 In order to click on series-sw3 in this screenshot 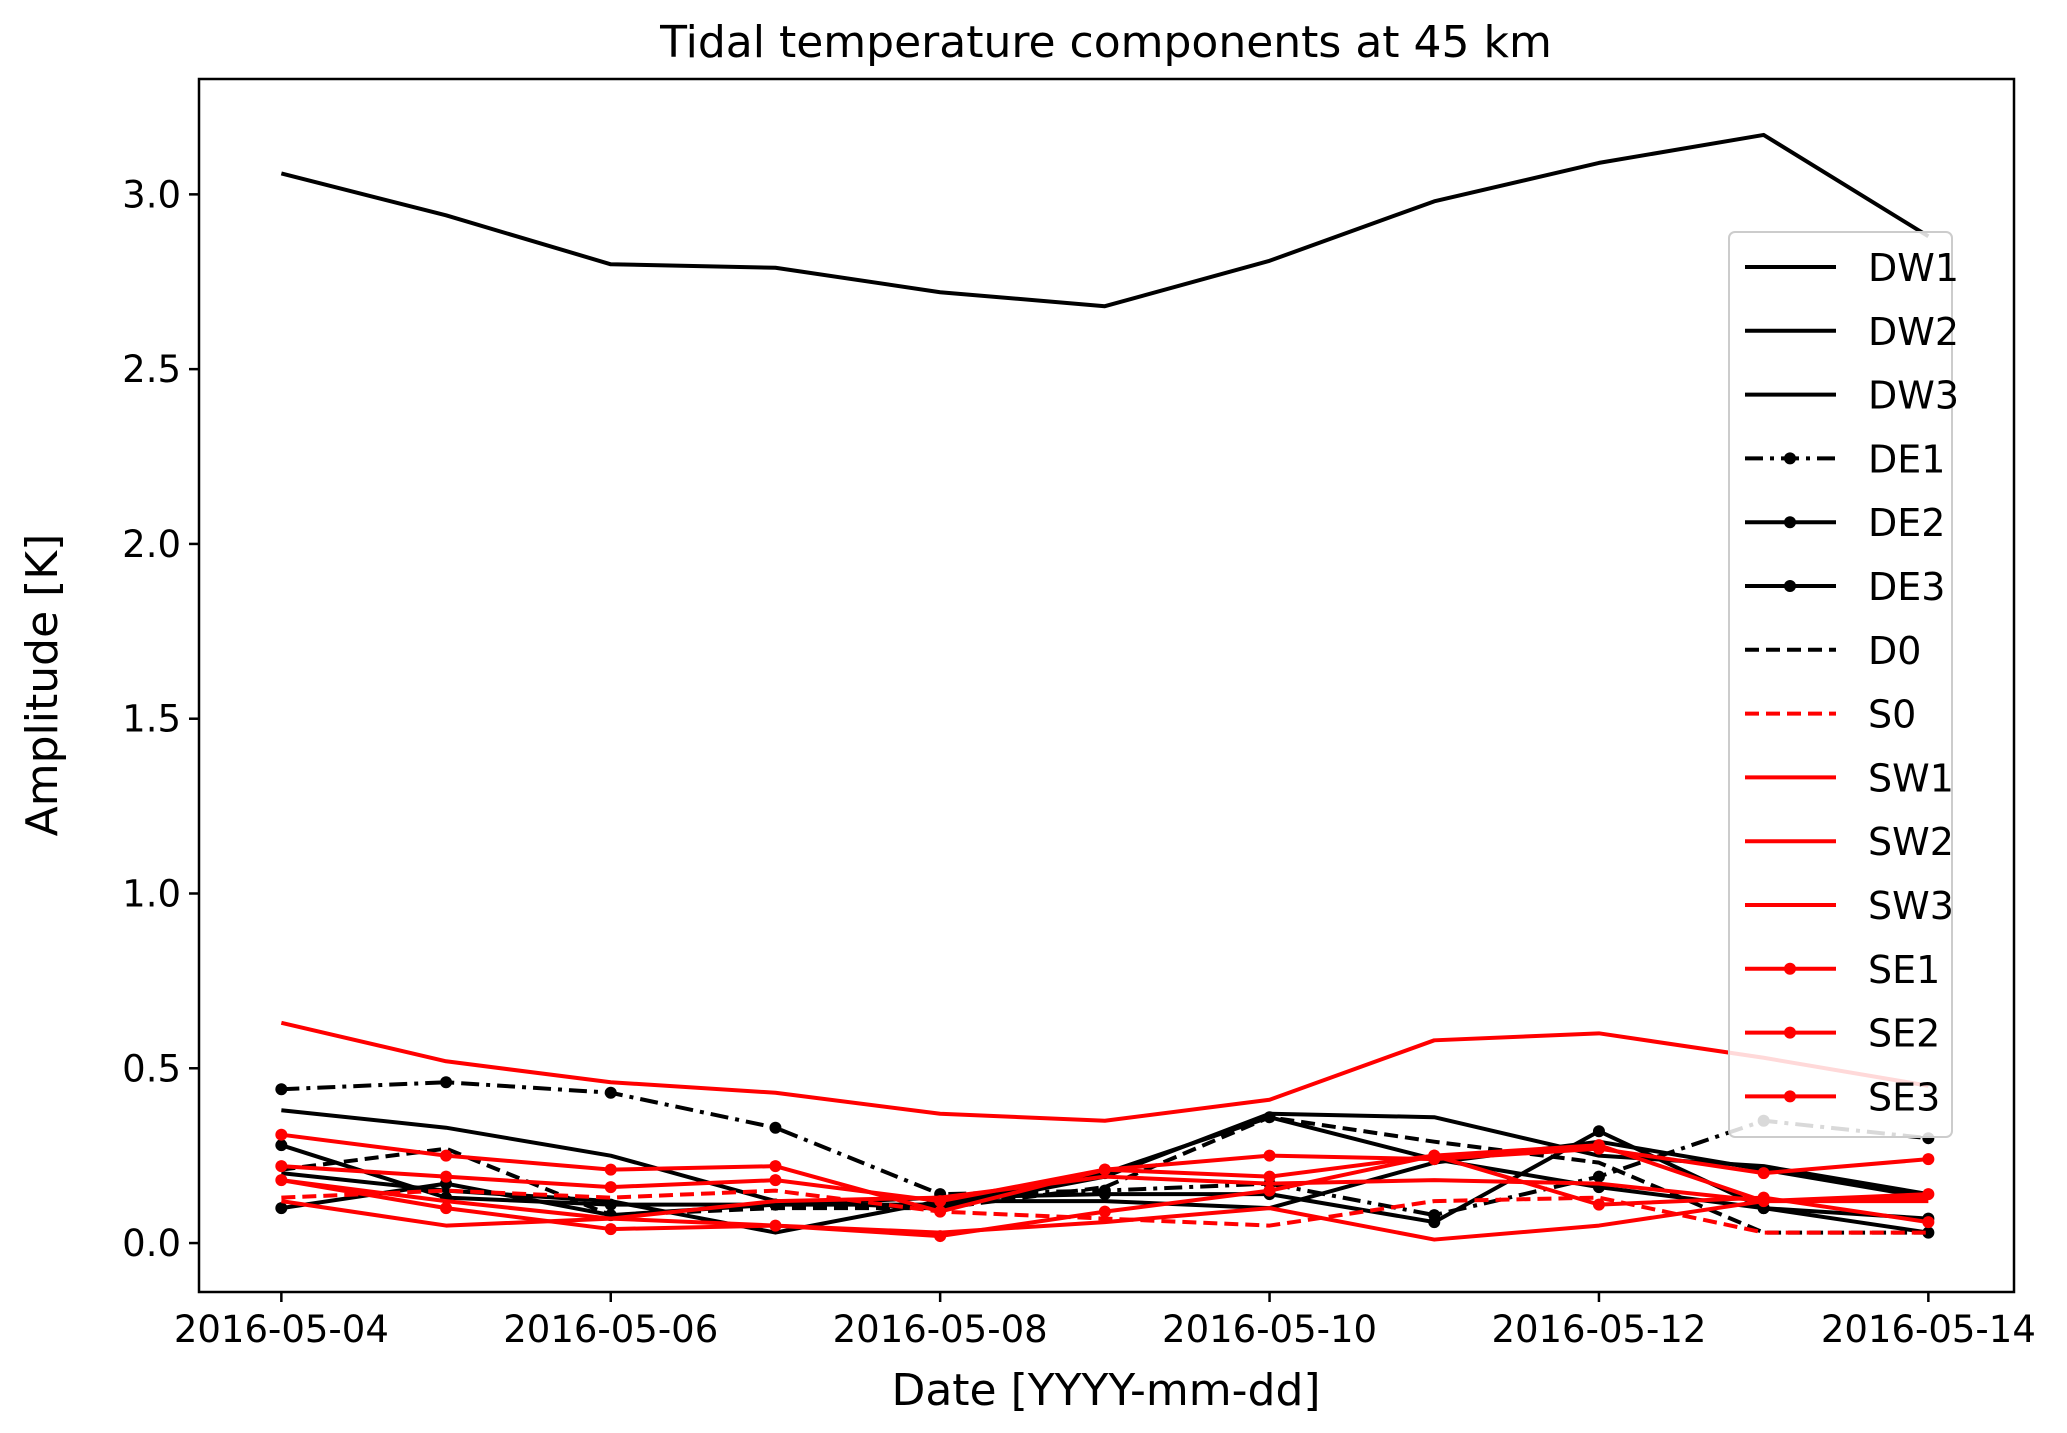, I will do `click(1105, 1197)`.